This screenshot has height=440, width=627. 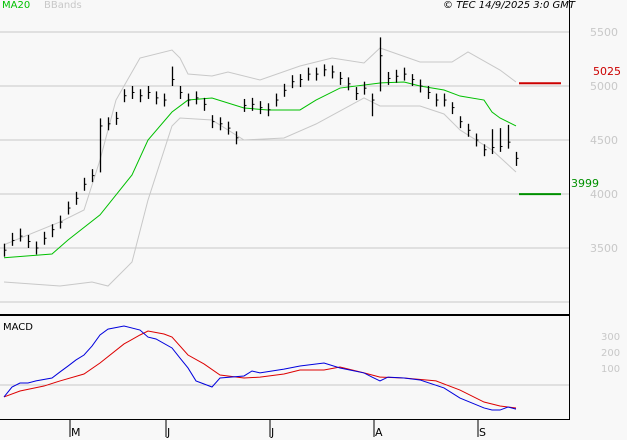 I want to click on macd-signal-line, so click(x=260, y=369).